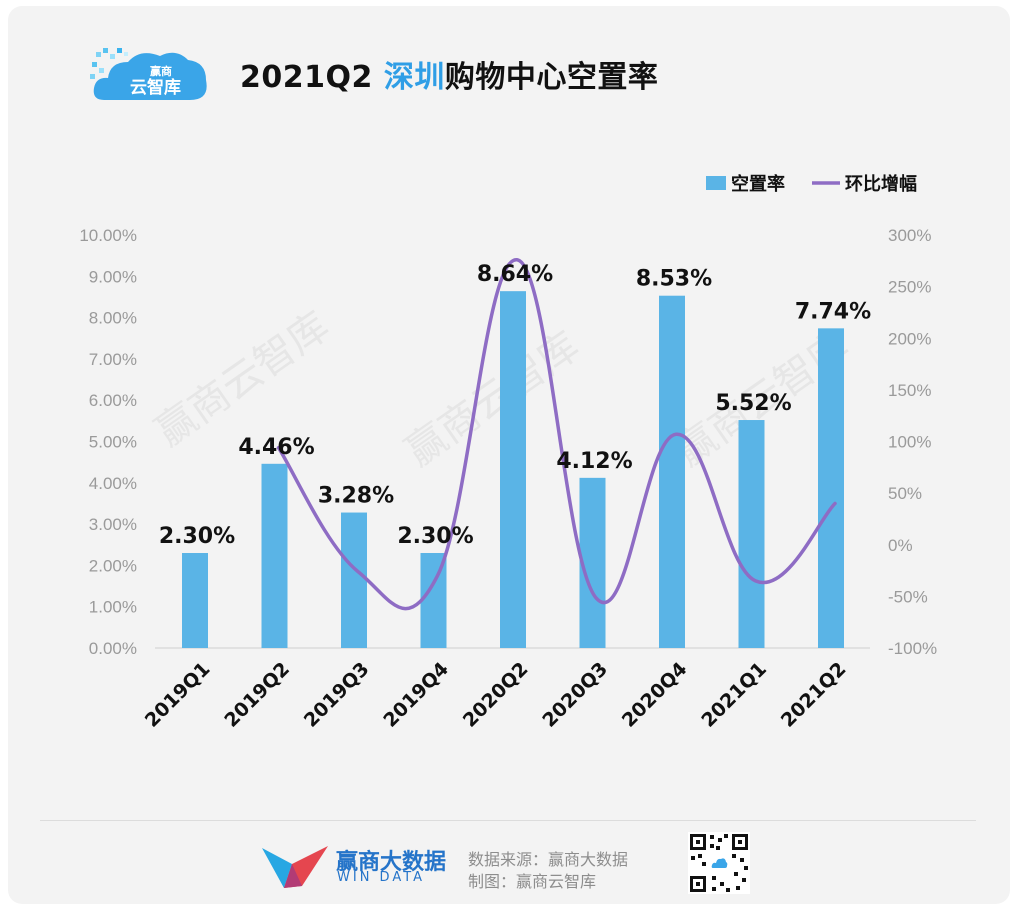 The height and width of the screenshot is (910, 1024). I want to click on x-tick-label: 2020Q4, so click(655, 695).